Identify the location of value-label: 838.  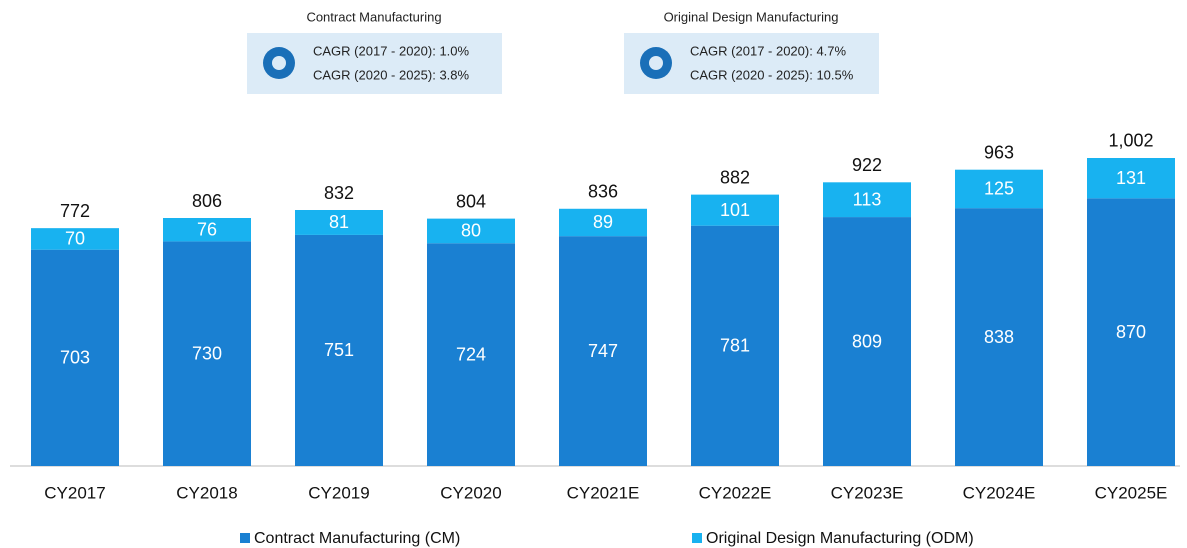
(999, 337).